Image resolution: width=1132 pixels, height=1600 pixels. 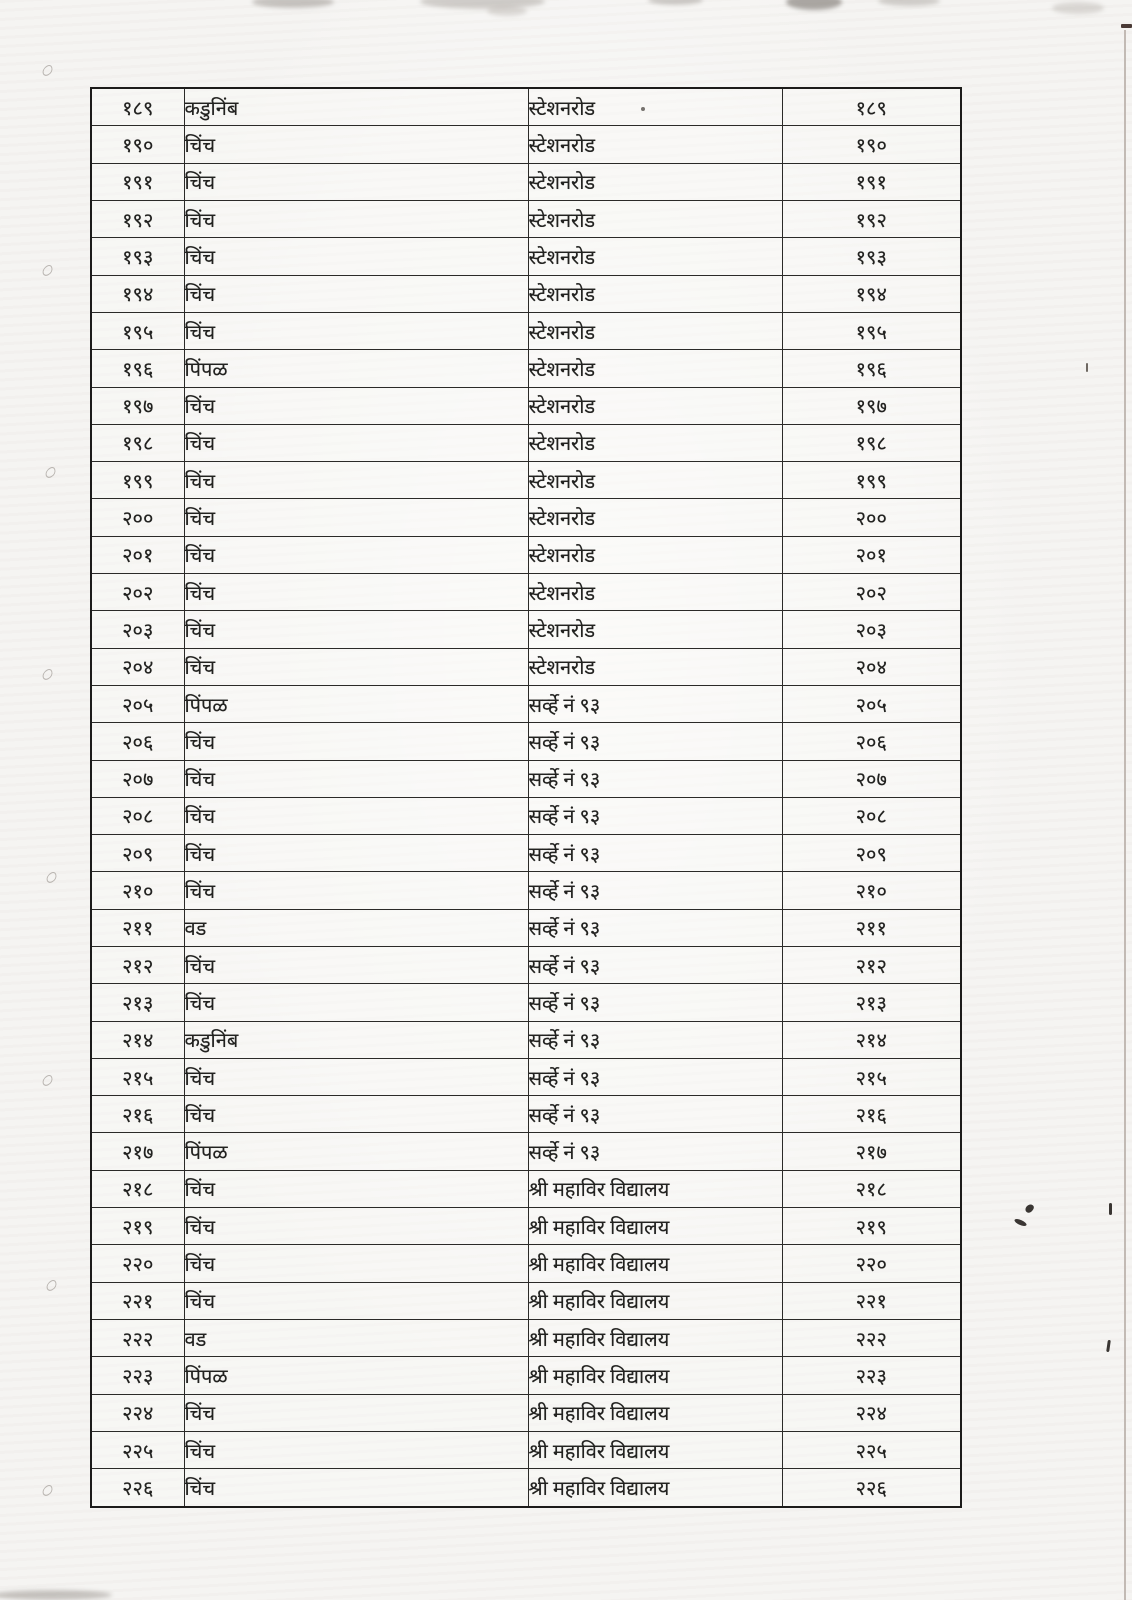 What do you see at coordinates (871, 517) in the screenshot?
I see `serial-repeat-cell: २००` at bounding box center [871, 517].